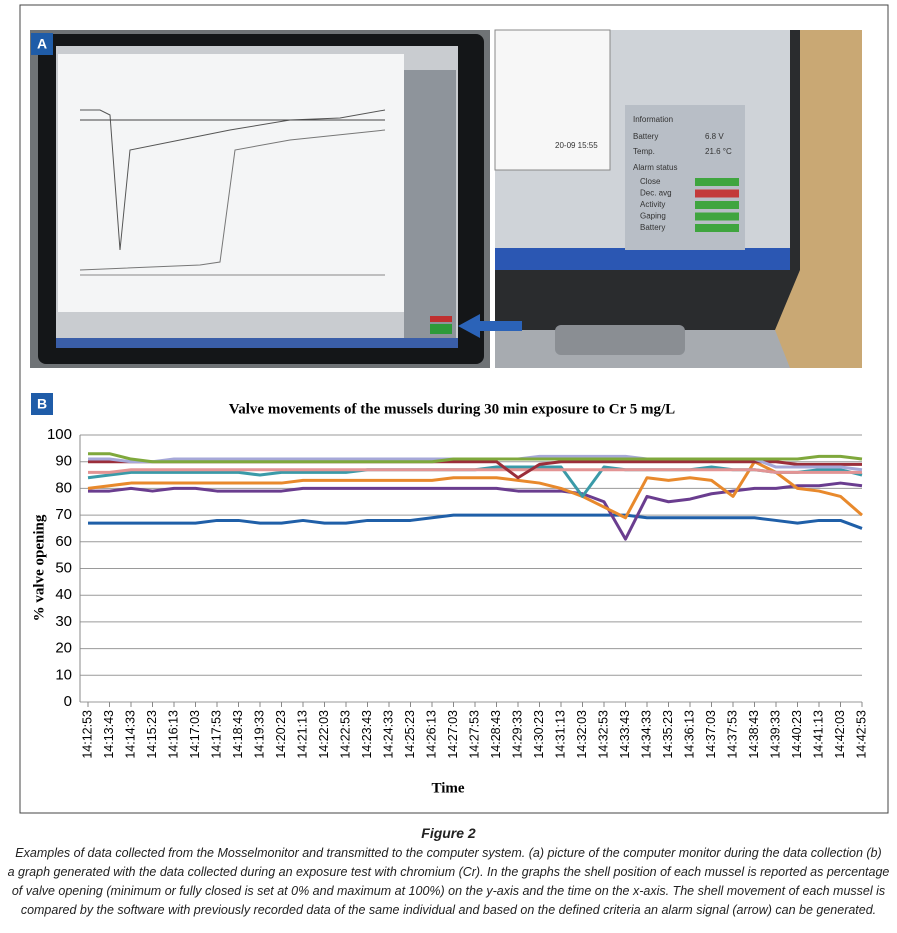 The image size is (897, 933). Describe the element at coordinates (653, 119) in the screenshot. I see `photo-text: Information` at that location.